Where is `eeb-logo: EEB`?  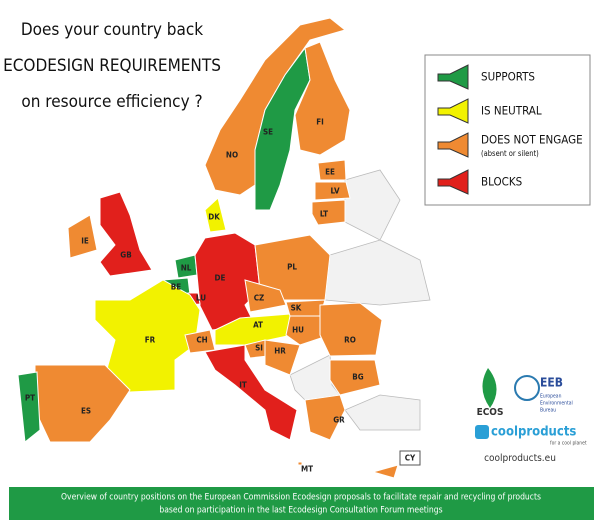
eeb-logo: EEB is located at coordinates (551, 383).